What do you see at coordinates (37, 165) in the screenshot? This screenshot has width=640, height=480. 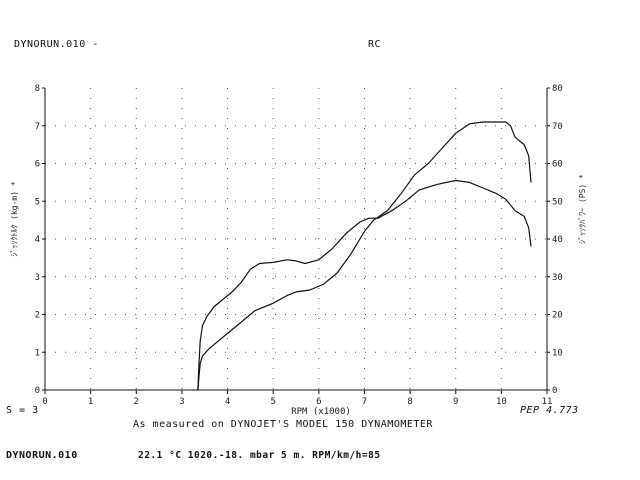 I see `left-tick-label: 6` at bounding box center [37, 165].